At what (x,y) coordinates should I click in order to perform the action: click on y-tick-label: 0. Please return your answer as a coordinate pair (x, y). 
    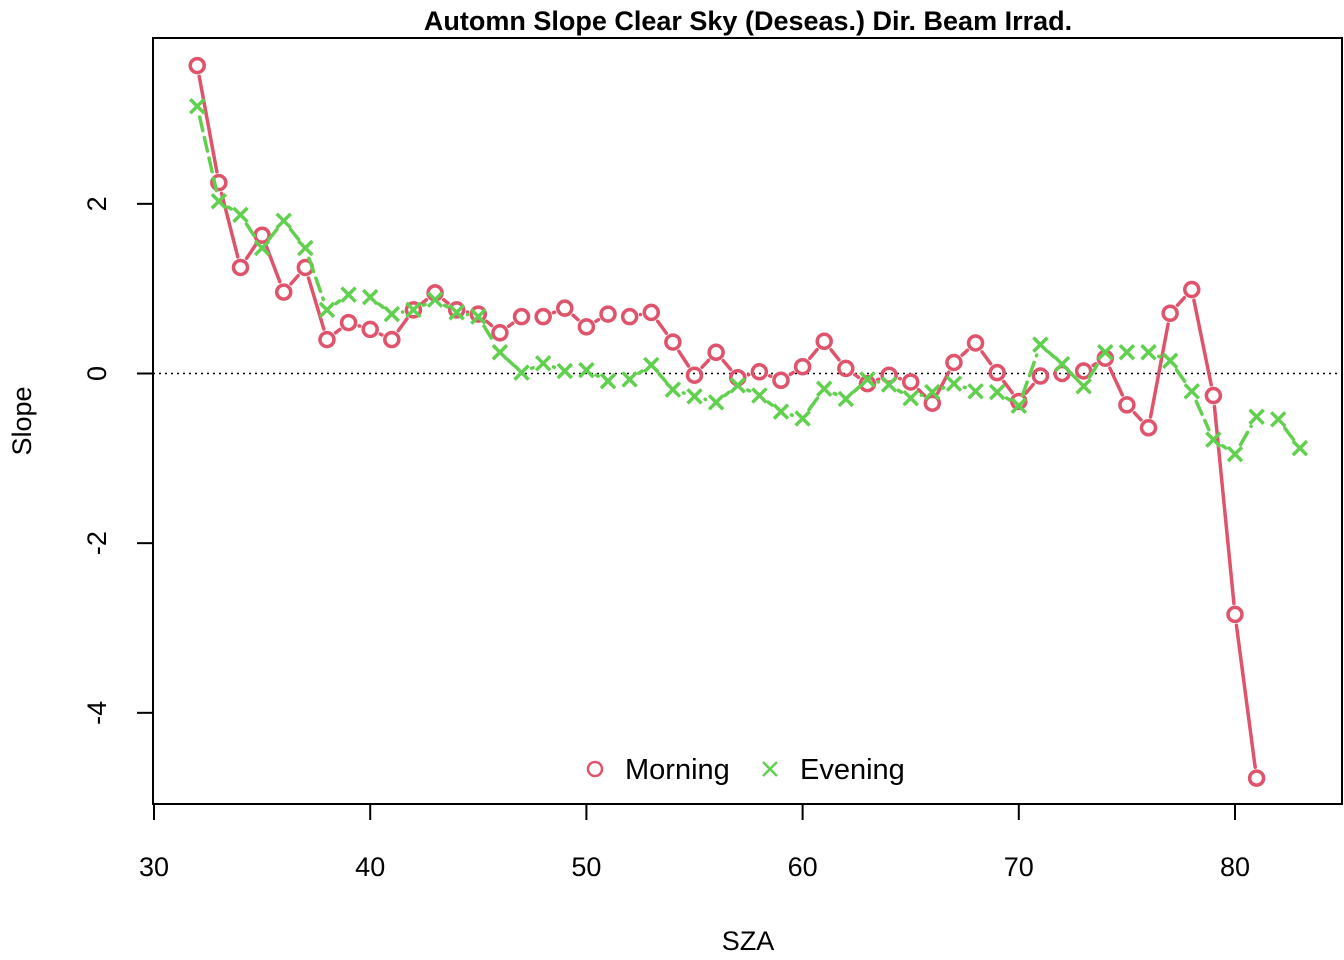
    Looking at the image, I should click on (97, 373).